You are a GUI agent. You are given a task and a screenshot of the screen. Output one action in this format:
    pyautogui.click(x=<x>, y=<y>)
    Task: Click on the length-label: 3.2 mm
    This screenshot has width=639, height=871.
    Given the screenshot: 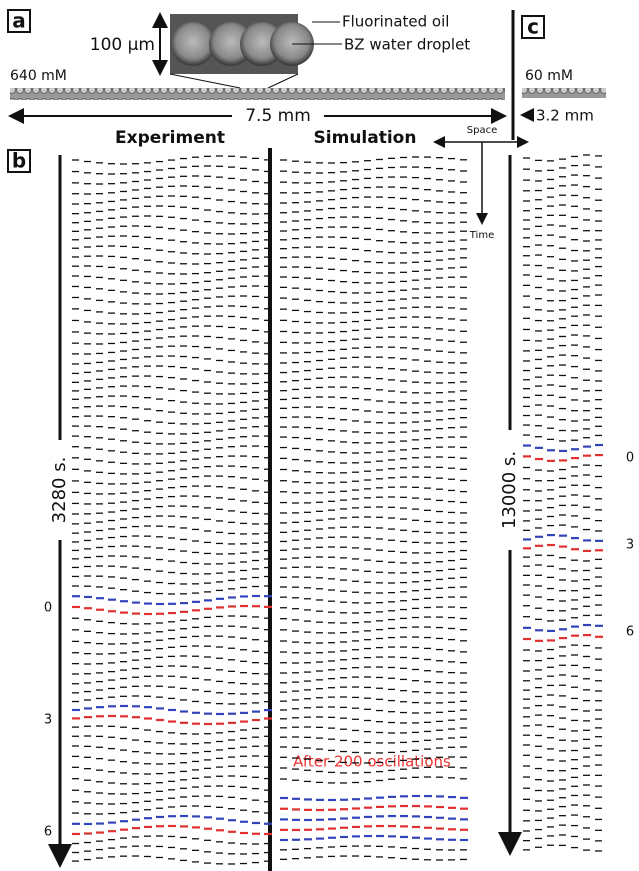 What is the action you would take?
    pyautogui.click(x=565, y=116)
    